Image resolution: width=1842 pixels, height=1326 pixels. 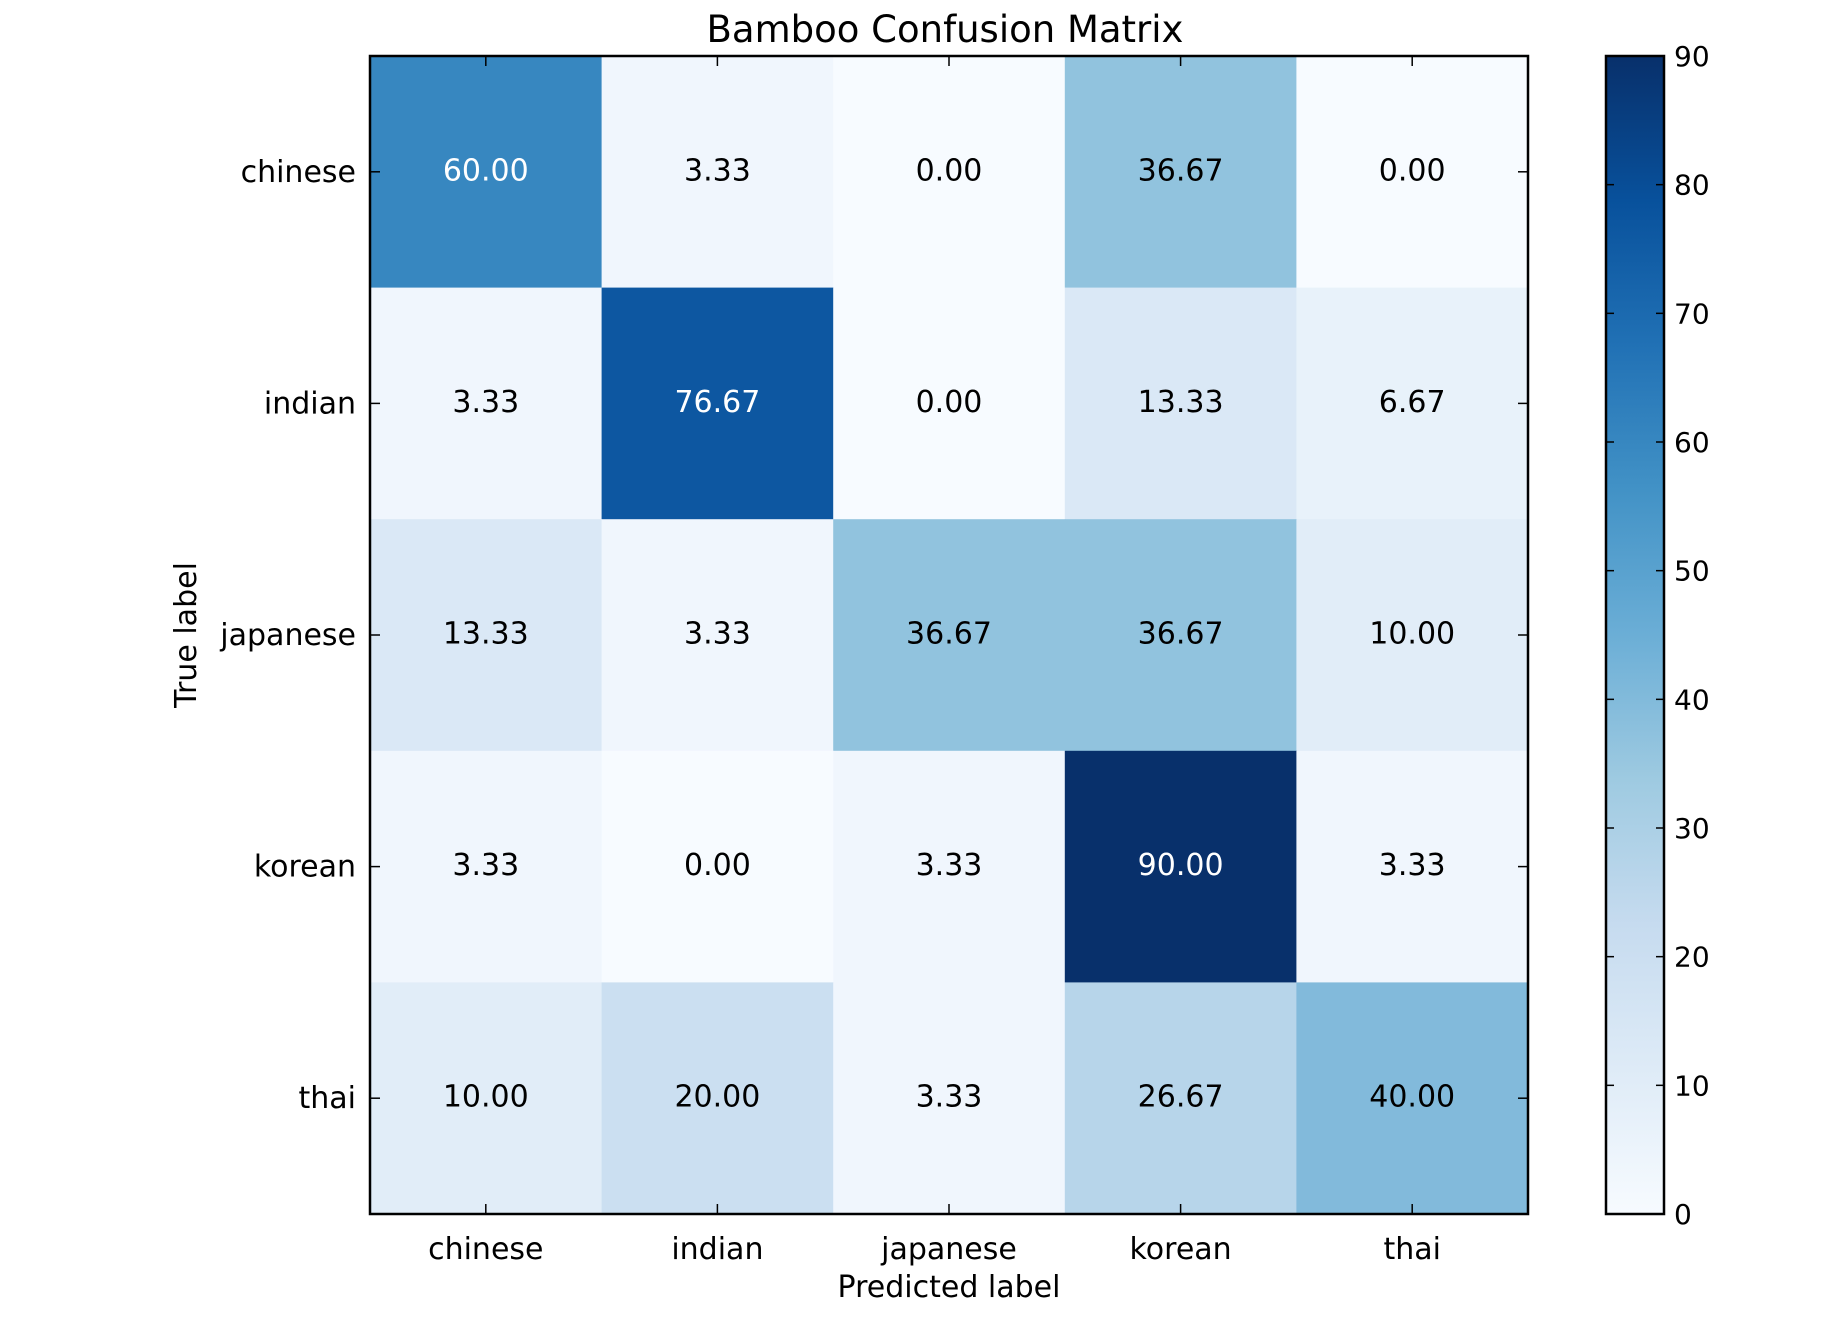 I want to click on chart-title: Bamboo Confusion Matrix, so click(x=945, y=29).